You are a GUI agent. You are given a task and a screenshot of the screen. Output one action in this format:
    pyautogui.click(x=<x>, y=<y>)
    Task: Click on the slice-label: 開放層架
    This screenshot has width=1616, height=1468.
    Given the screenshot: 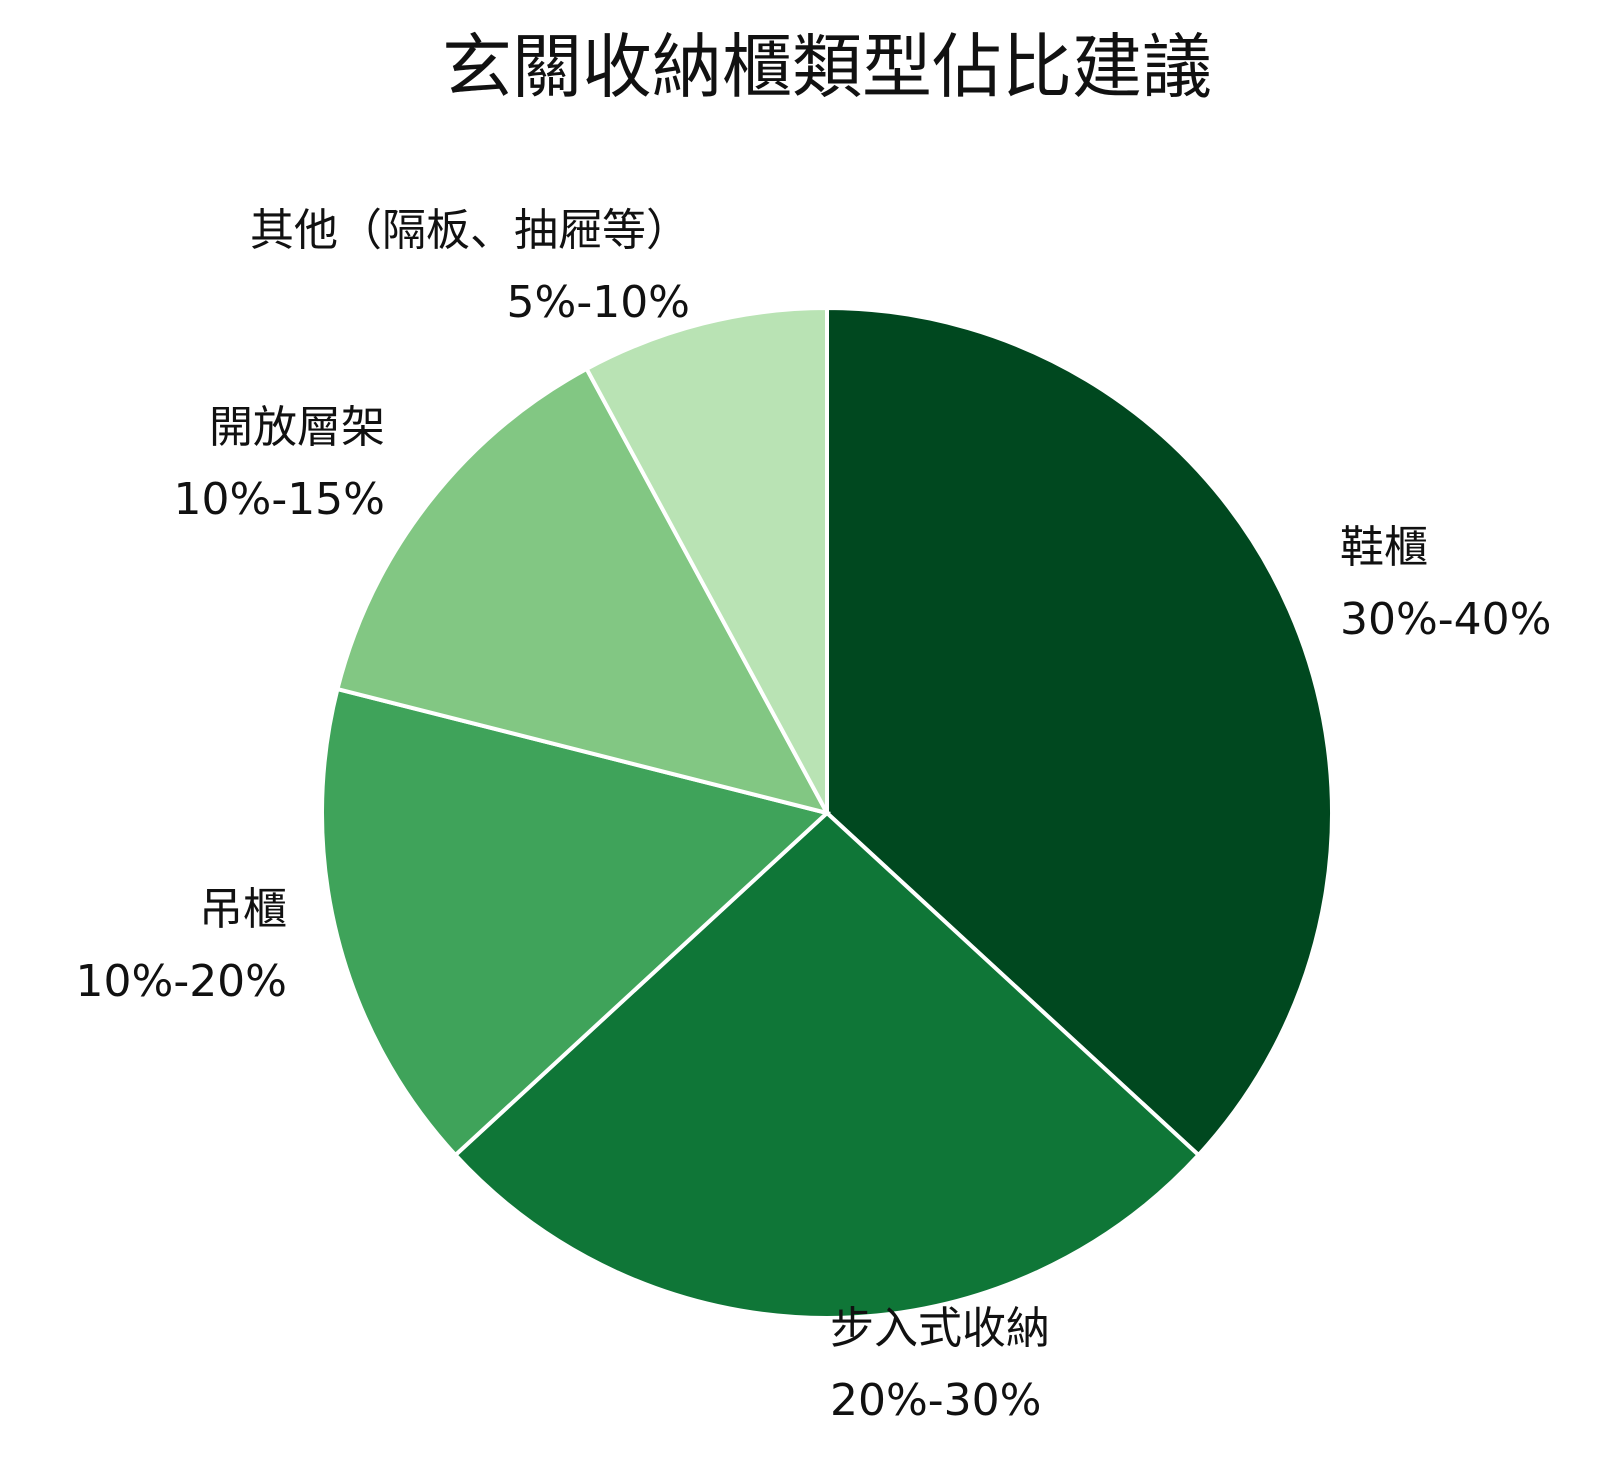 What is the action you would take?
    pyautogui.click(x=297, y=427)
    